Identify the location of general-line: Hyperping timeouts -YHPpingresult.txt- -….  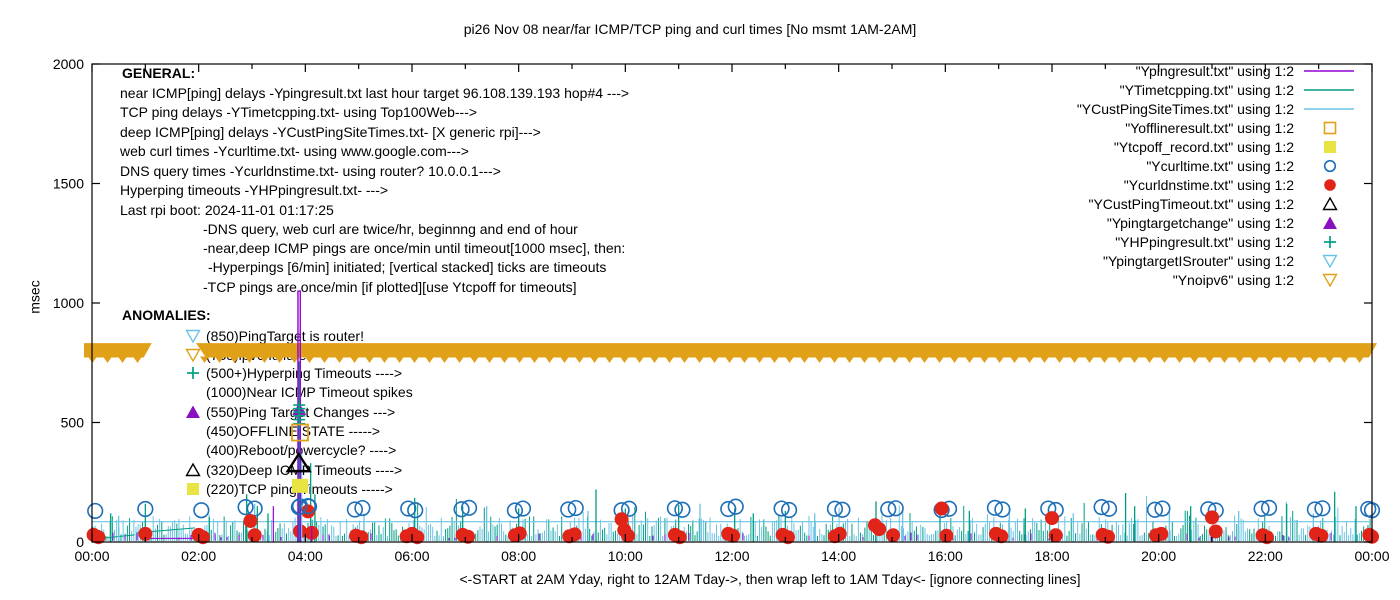
(254, 190).